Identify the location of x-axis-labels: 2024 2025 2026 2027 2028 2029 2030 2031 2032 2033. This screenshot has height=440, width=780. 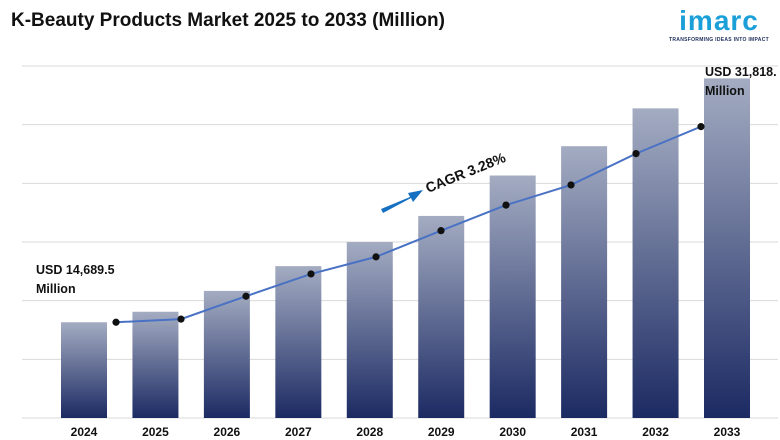
(406, 432).